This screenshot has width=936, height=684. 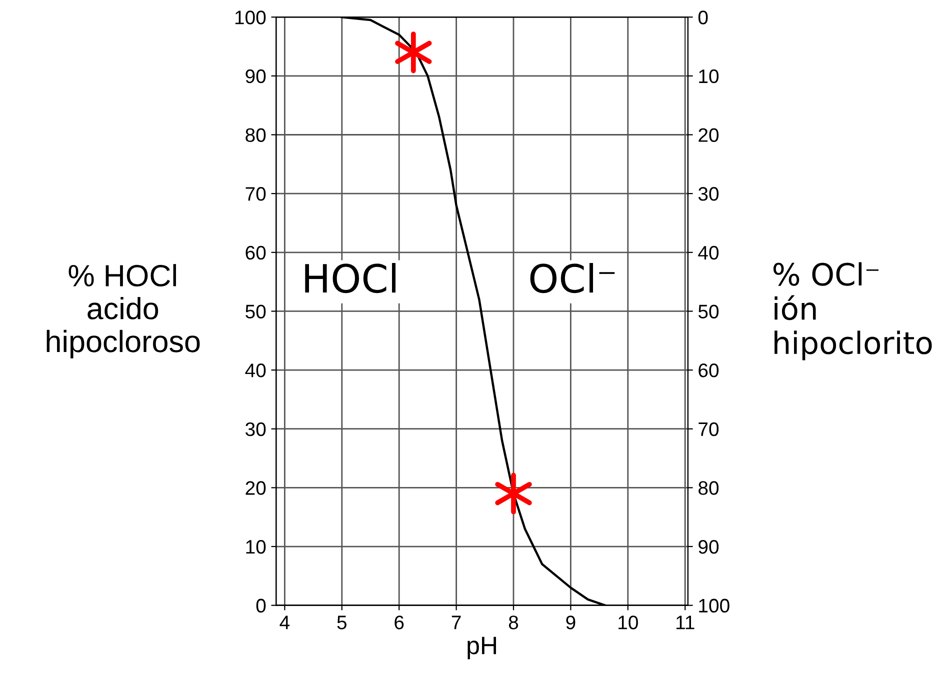 What do you see at coordinates (708, 371) in the screenshot?
I see `y2-tick-label: 60` at bounding box center [708, 371].